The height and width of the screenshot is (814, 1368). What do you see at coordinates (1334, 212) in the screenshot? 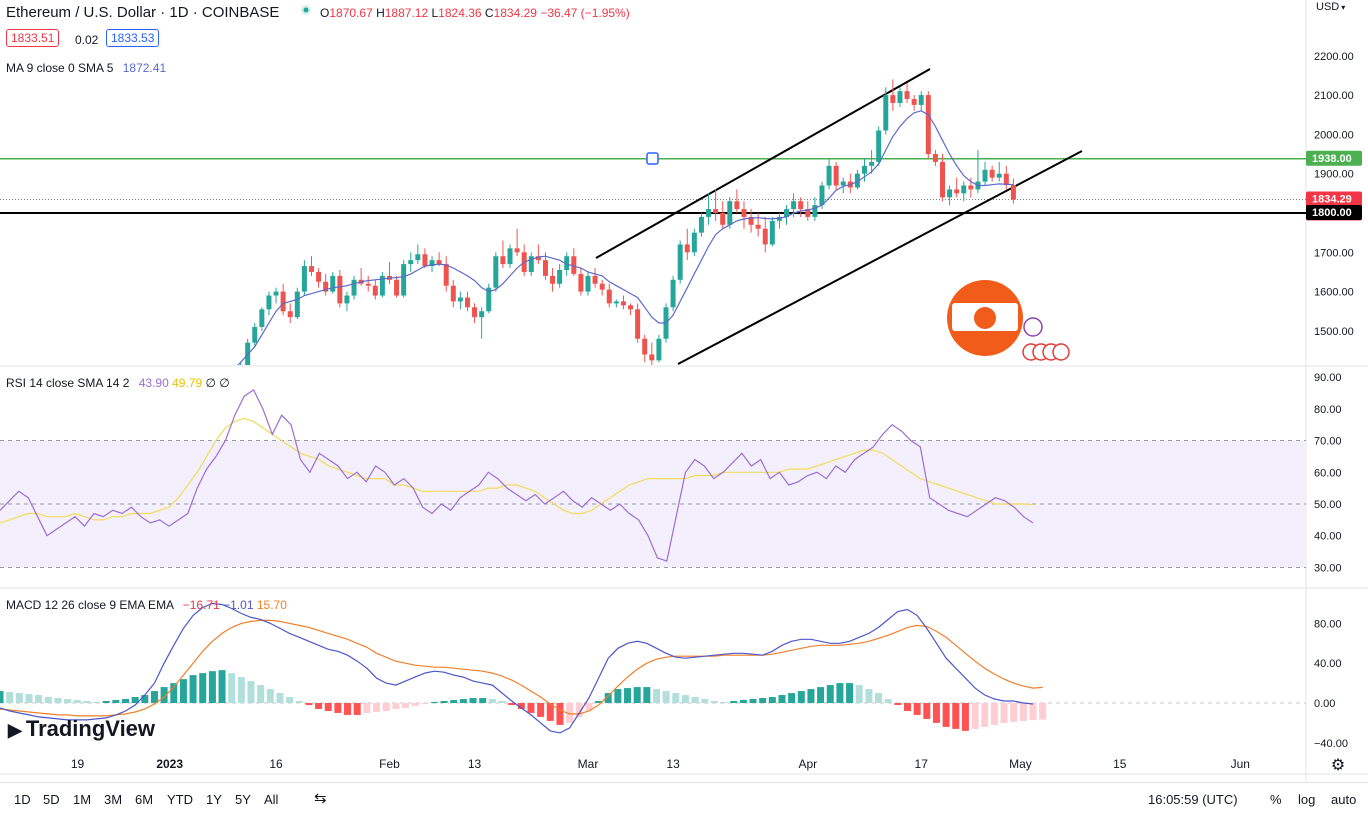
I see `level-1800-label-bg` at bounding box center [1334, 212].